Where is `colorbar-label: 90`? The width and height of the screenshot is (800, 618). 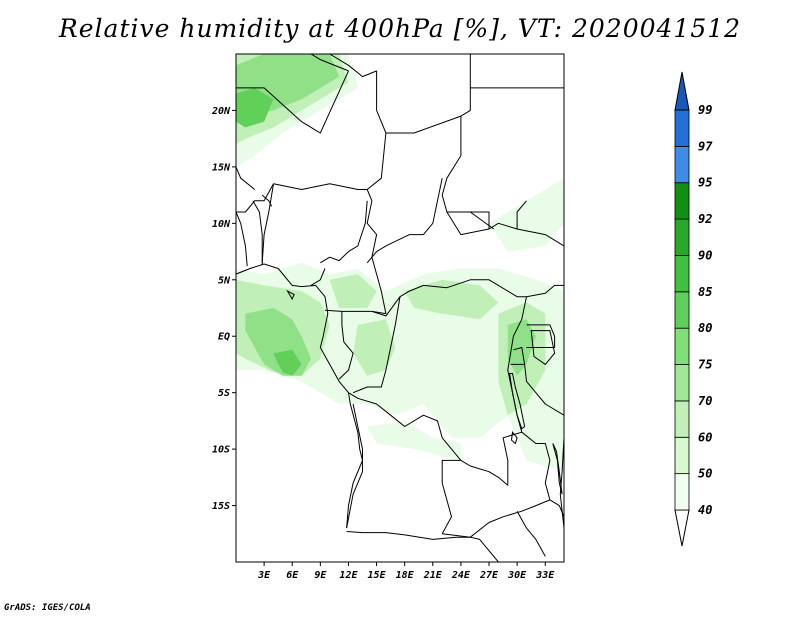 colorbar-label: 90 is located at coordinates (705, 255).